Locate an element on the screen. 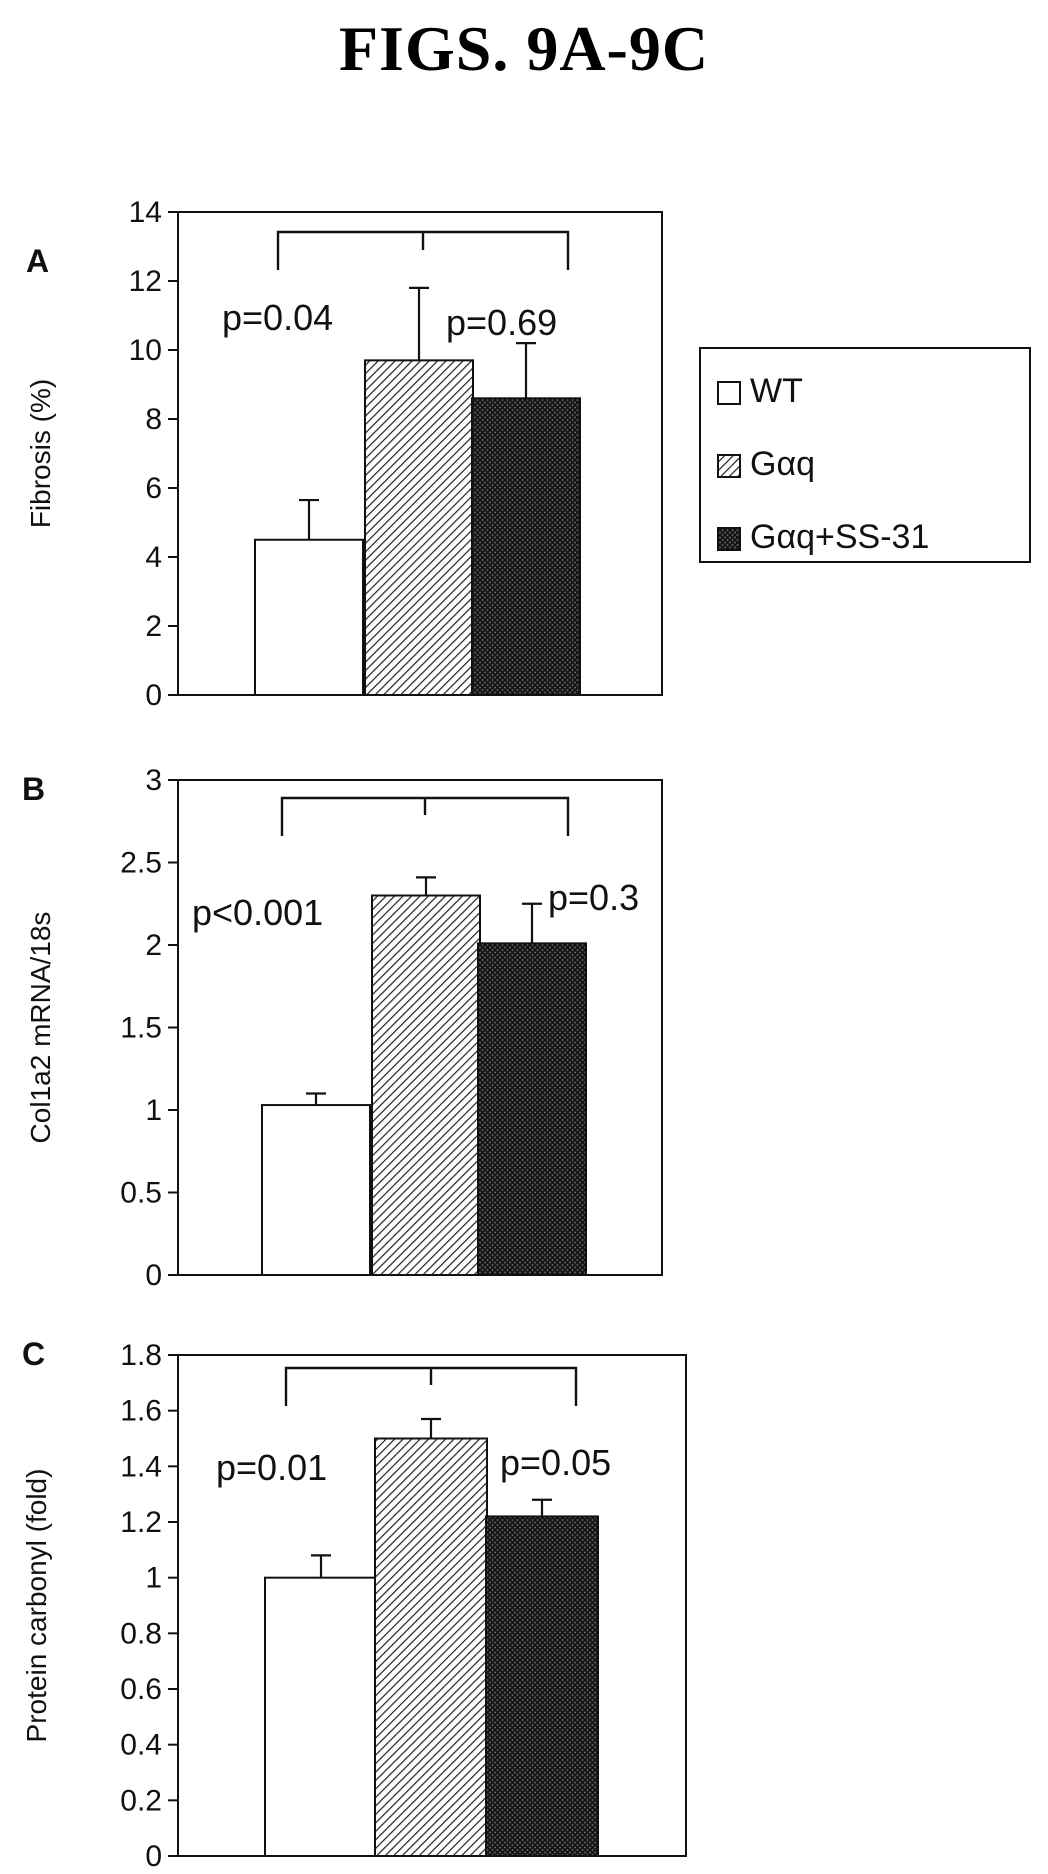 This screenshot has height=1874, width=1048. y-axis-label: Col1a2 mRNA/18s is located at coordinates (40, 1028).